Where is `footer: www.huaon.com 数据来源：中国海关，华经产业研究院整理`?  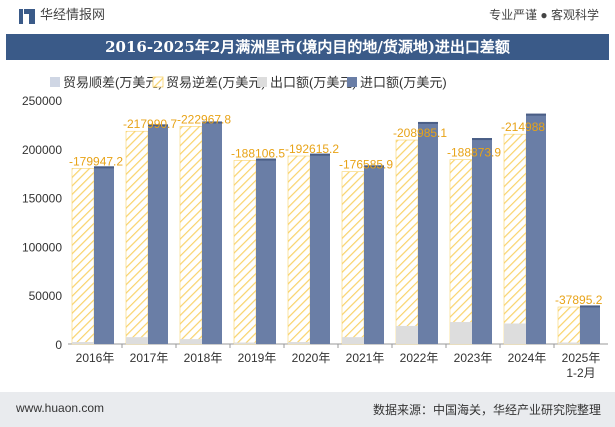
footer: www.huaon.com 数据来源：中国海关，华经产业研究院整理 is located at coordinates (307, 409).